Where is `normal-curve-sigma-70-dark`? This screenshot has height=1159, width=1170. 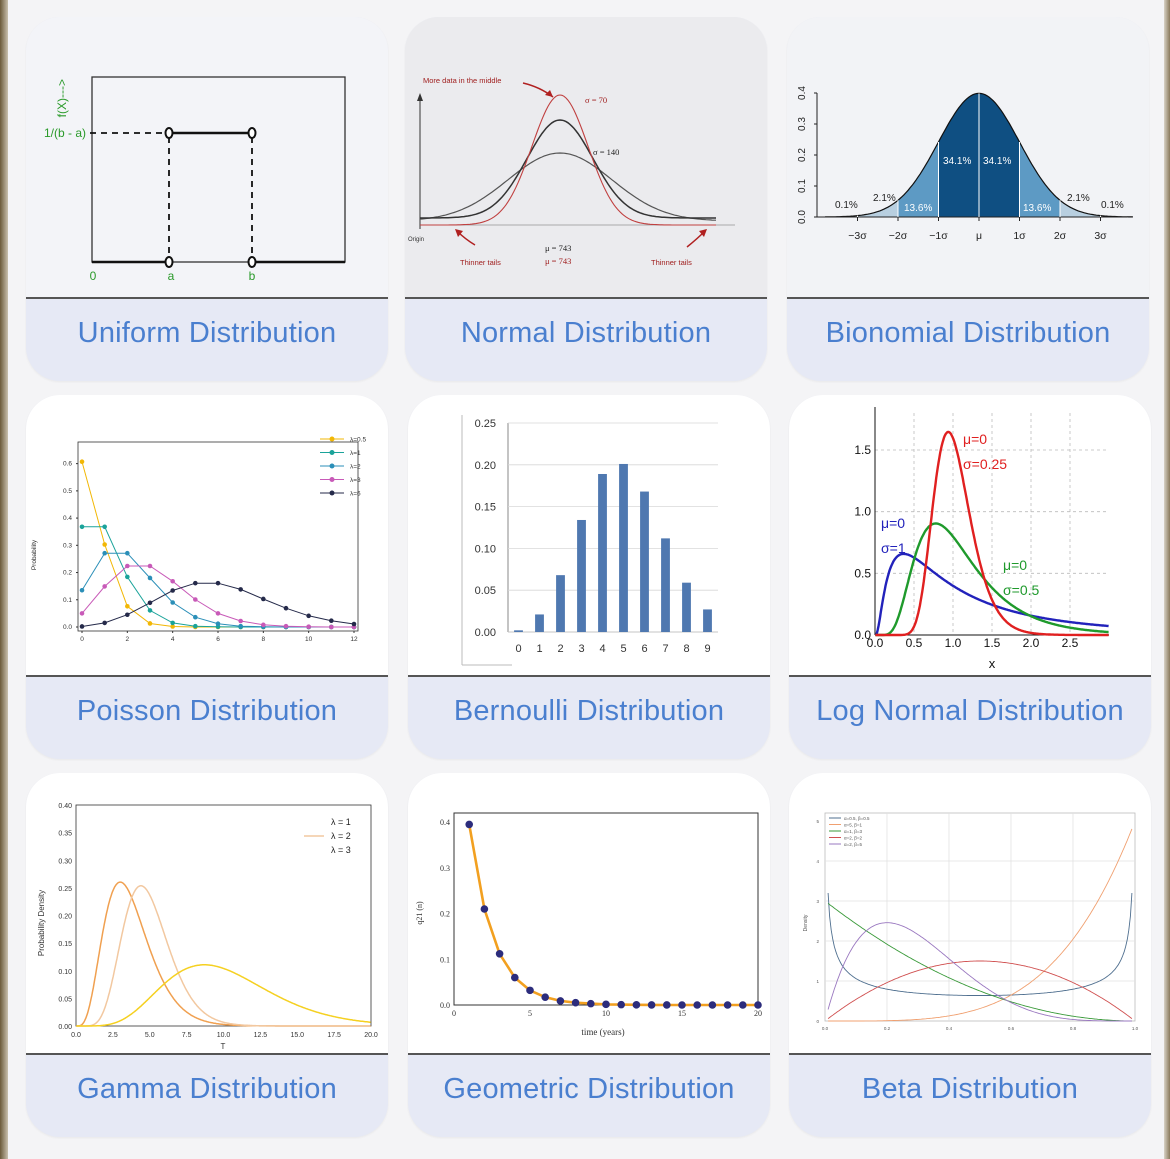 normal-curve-sigma-70-dark is located at coordinates (568, 169).